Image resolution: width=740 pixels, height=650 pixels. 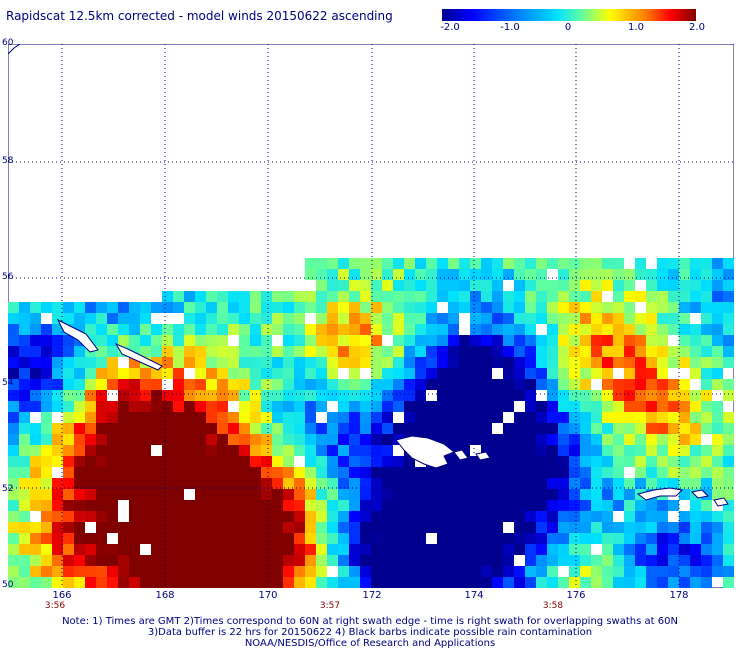 I want to click on longitude-label: 168, so click(x=165, y=595).